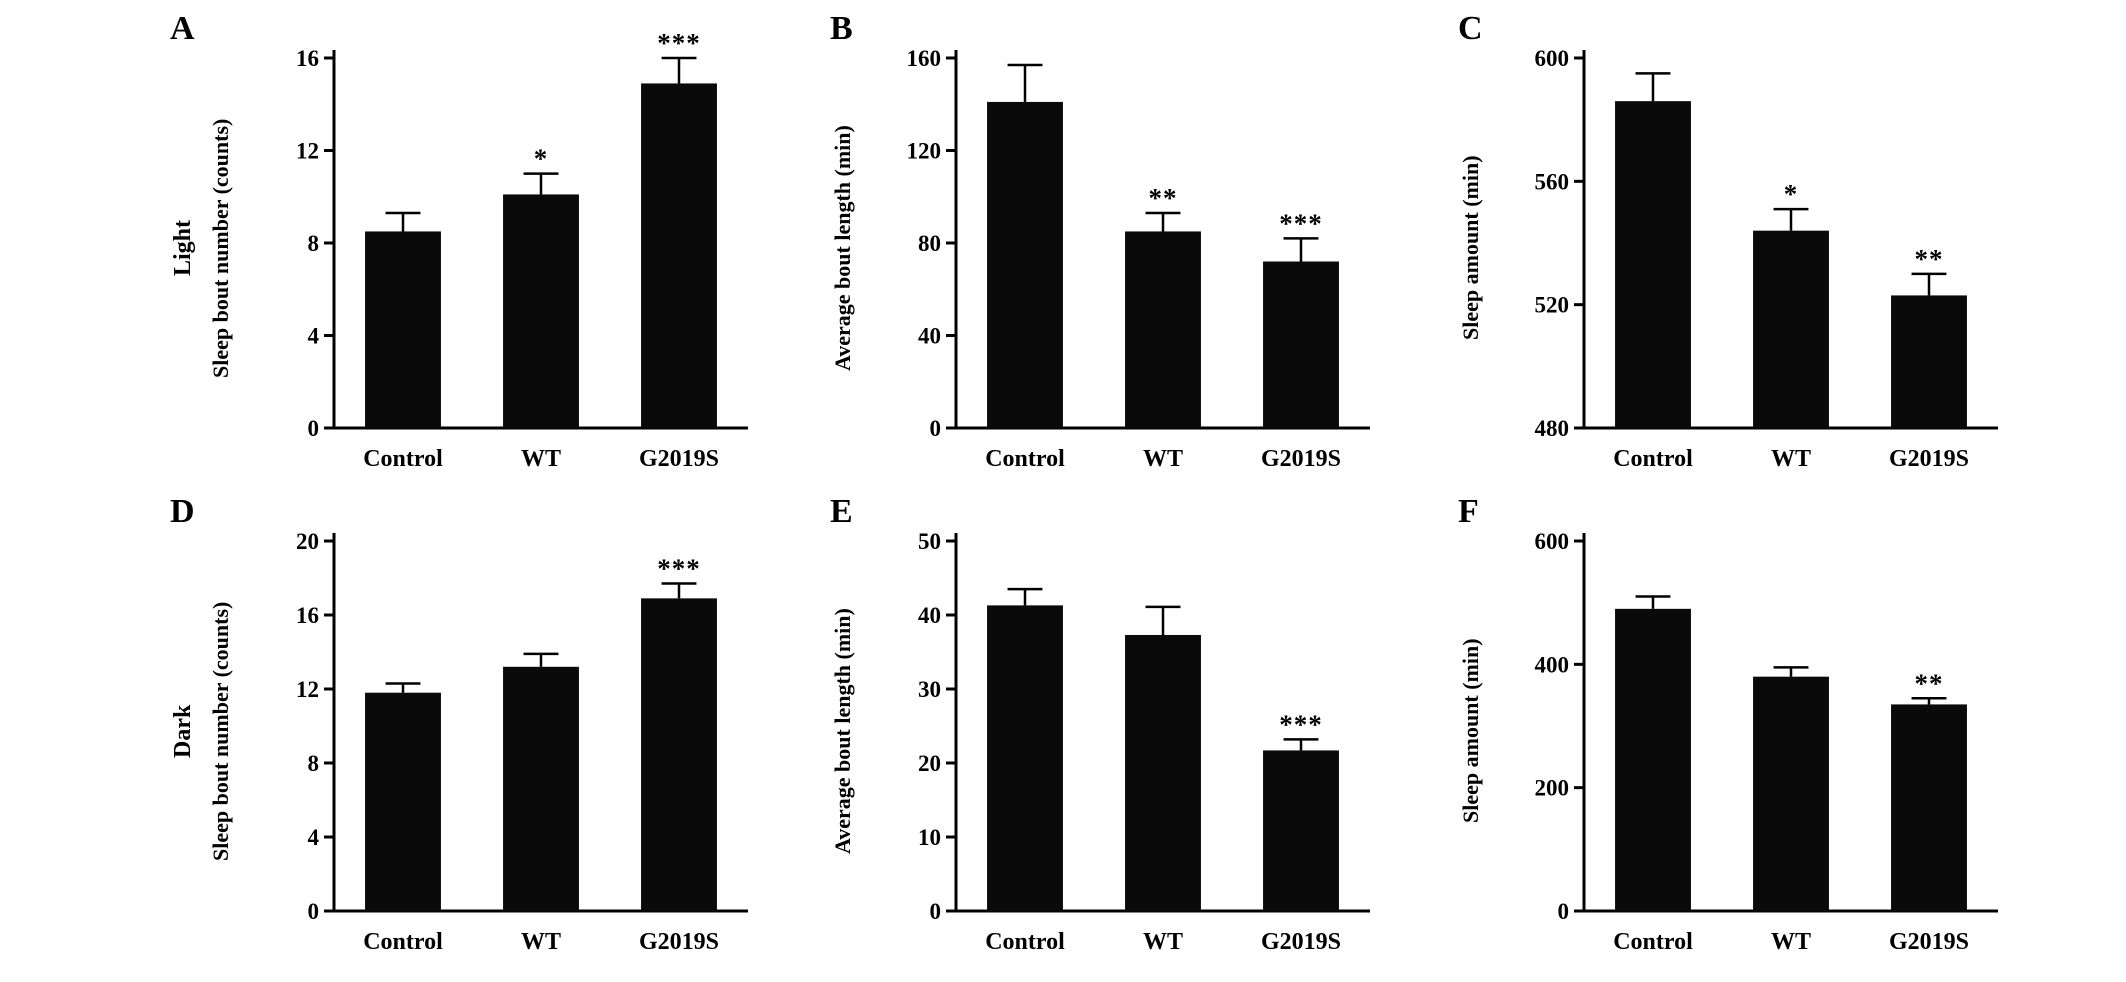 This screenshot has height=982, width=2126. I want to click on panel-letter-A: A, so click(182, 28).